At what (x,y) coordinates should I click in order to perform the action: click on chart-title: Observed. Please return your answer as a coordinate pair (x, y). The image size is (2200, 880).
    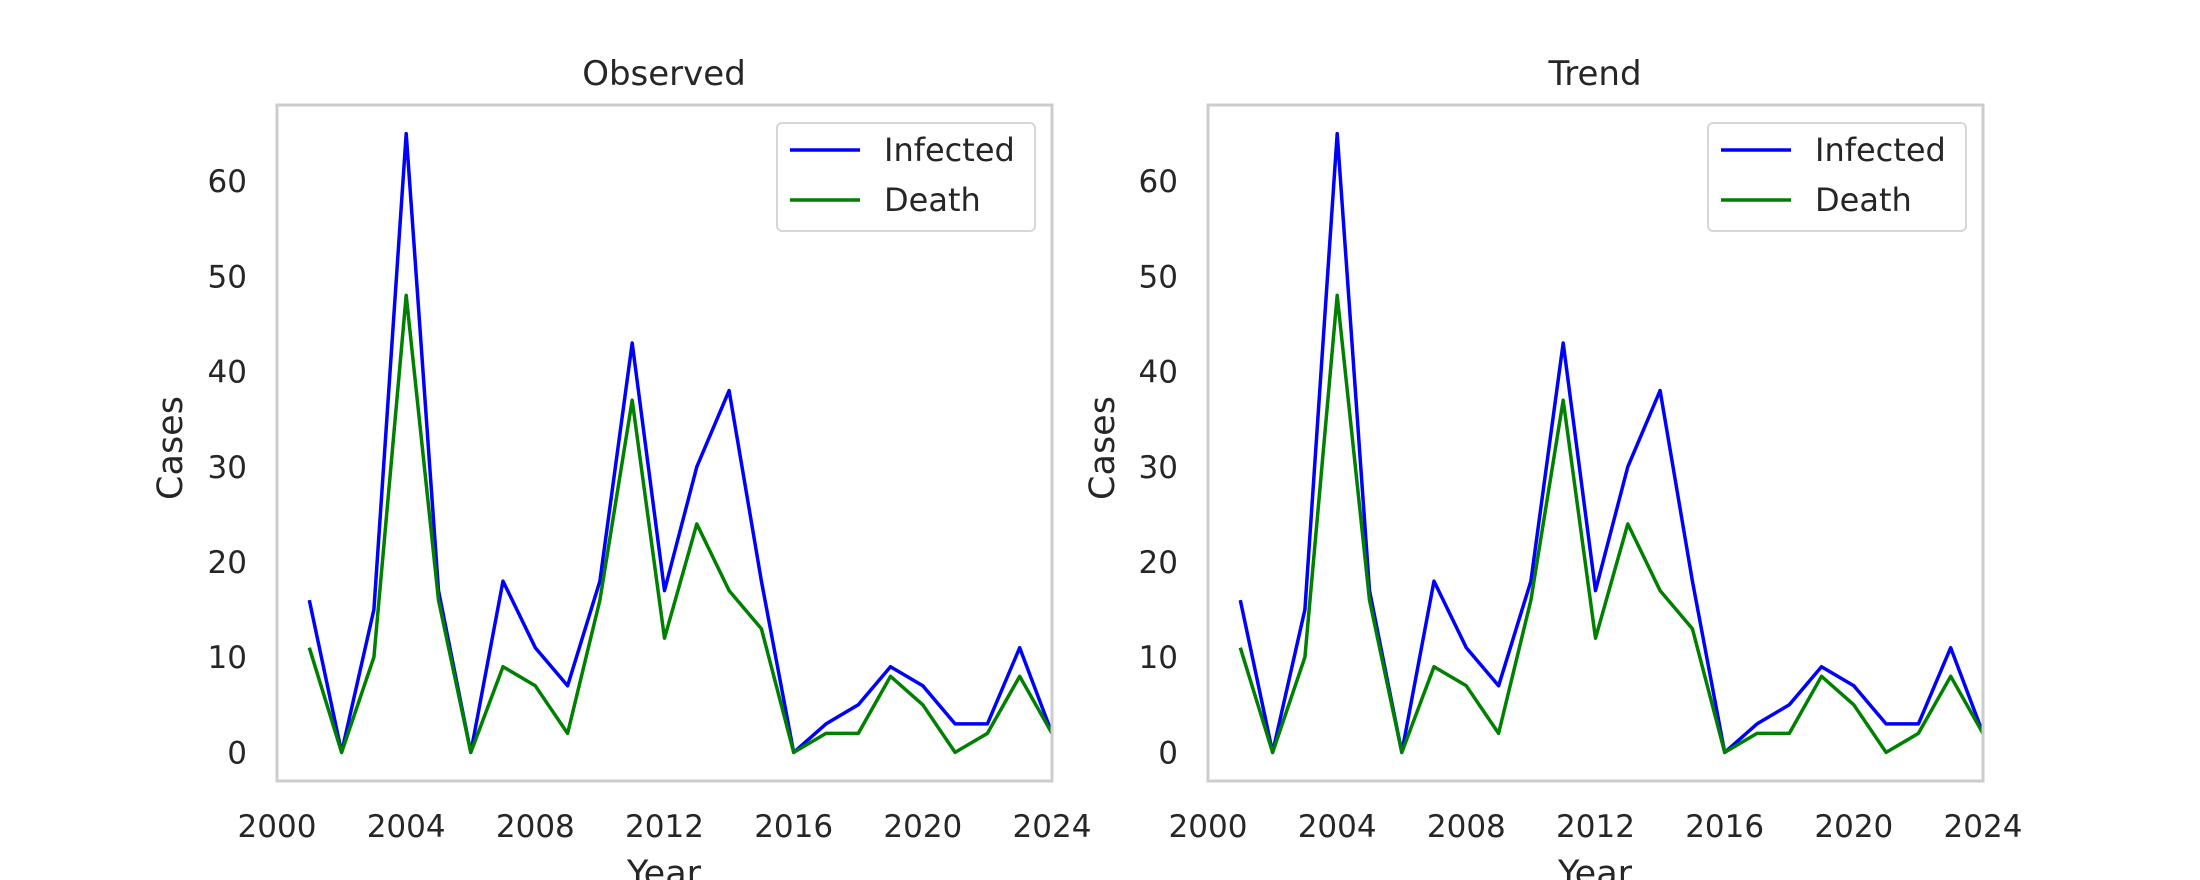
    Looking at the image, I should click on (664, 74).